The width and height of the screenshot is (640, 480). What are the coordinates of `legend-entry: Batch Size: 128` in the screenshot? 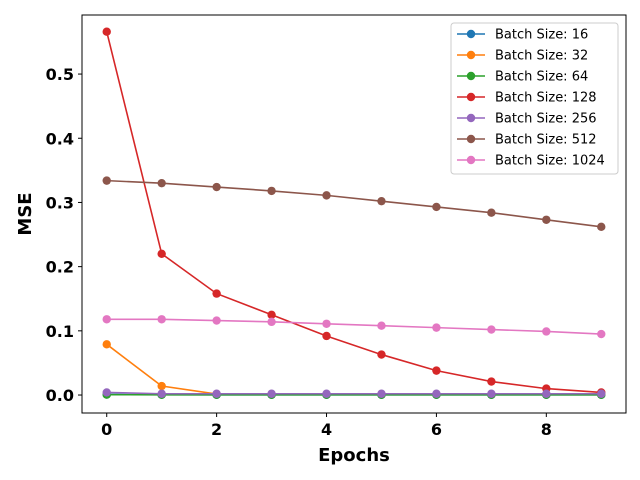 It's located at (527, 98).